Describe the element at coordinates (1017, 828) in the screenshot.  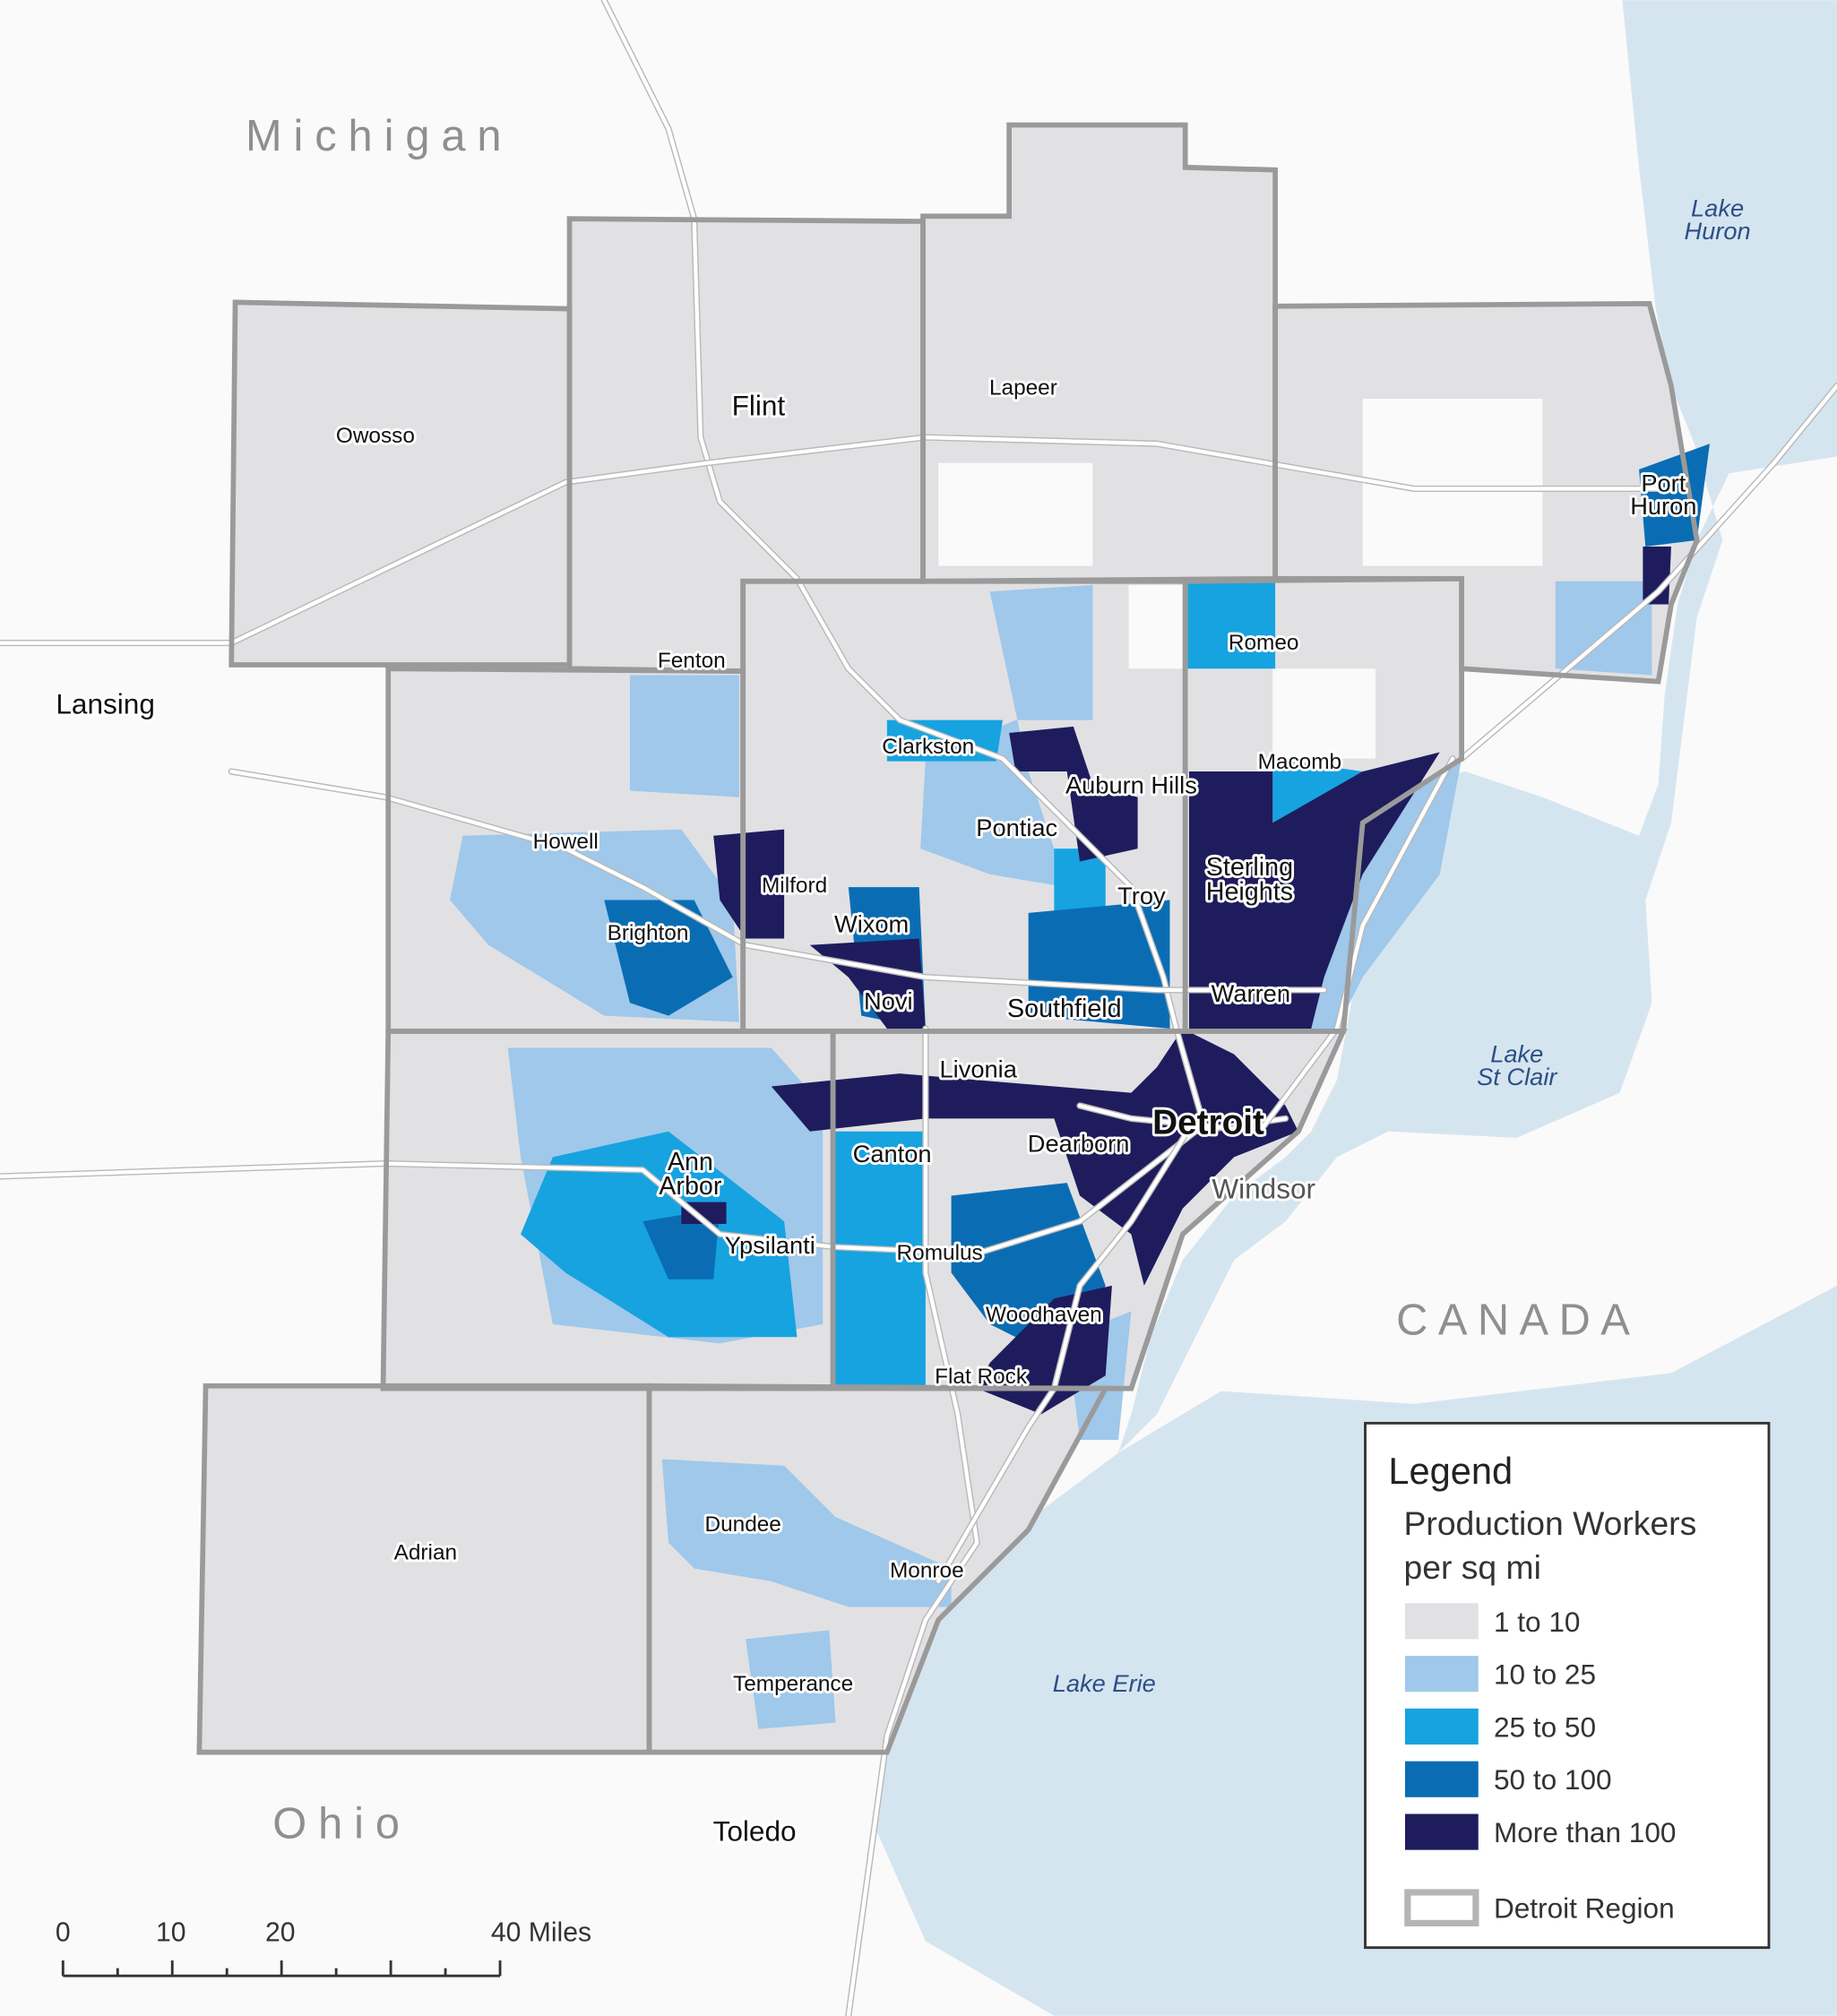
I see `city-label-line: Pontiac` at that location.